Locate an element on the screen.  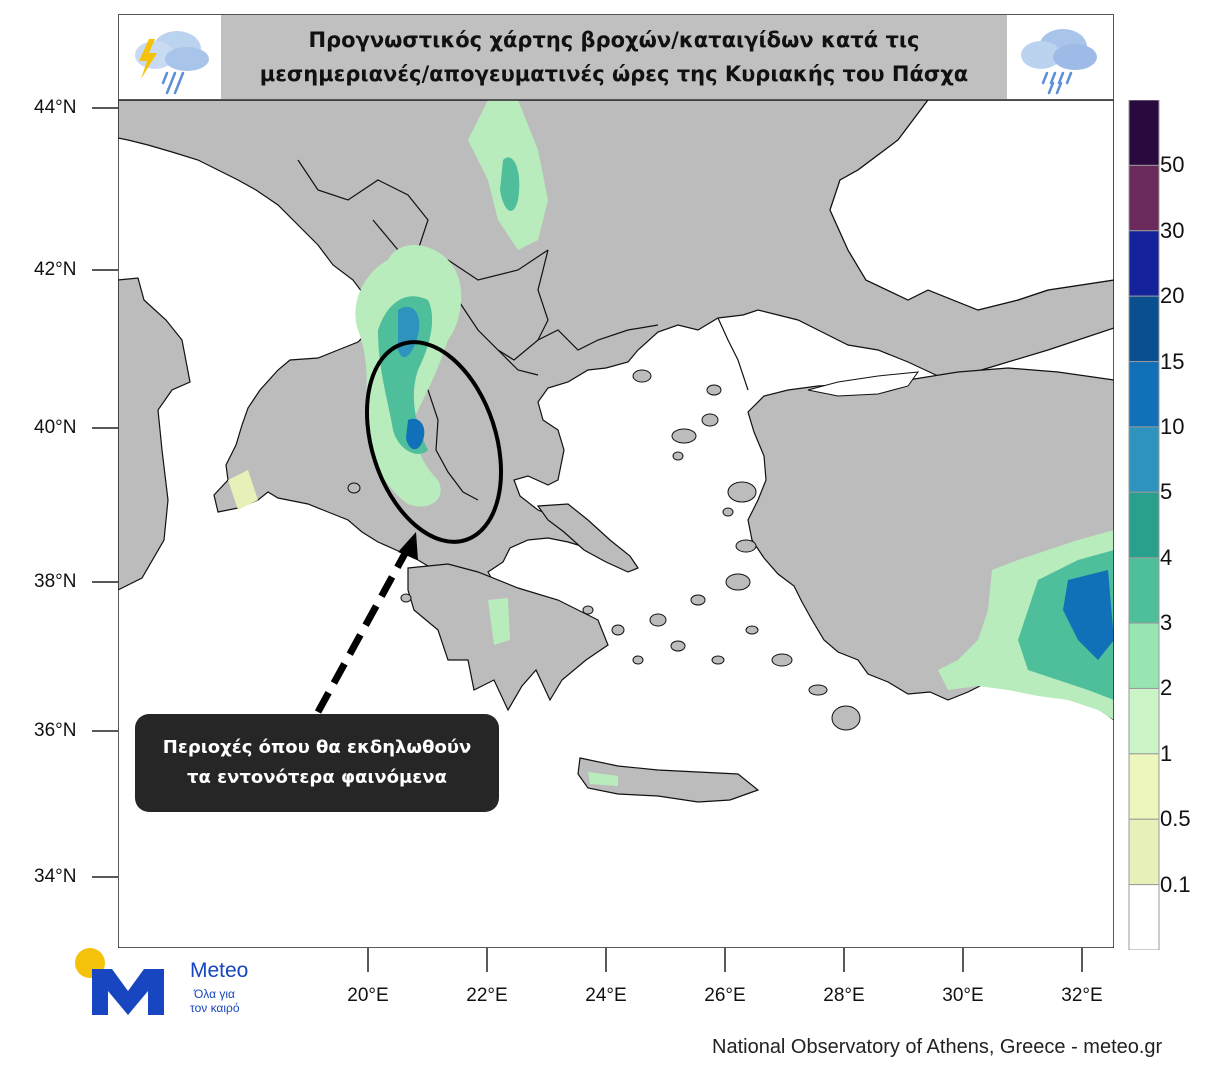
lon-label-20: 20°E is located at coordinates (368, 995).